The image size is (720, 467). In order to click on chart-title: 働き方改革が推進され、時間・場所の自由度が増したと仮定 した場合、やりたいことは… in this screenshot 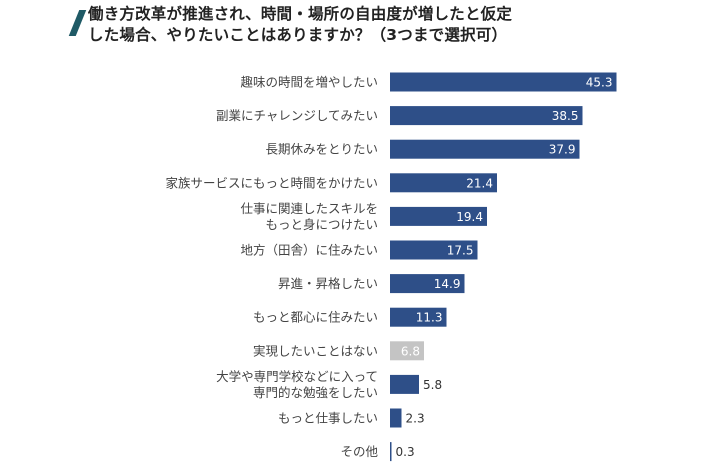, I will do `click(378, 25)`.